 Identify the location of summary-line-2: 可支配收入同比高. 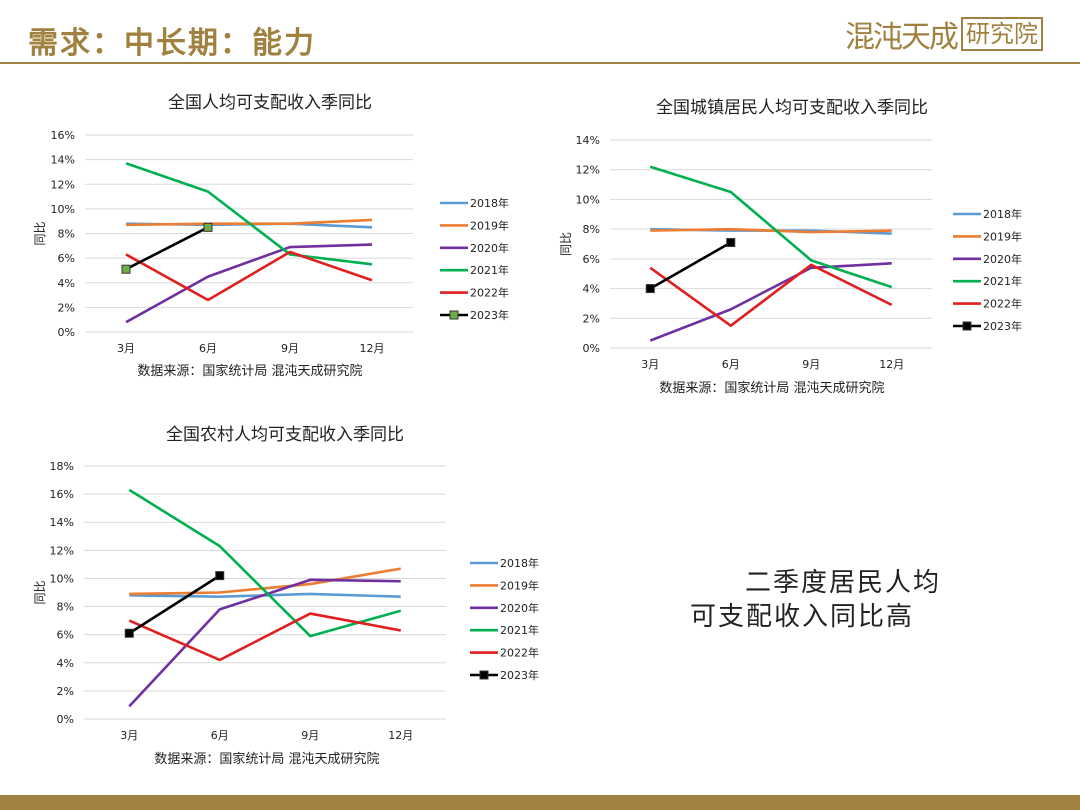
(802, 617).